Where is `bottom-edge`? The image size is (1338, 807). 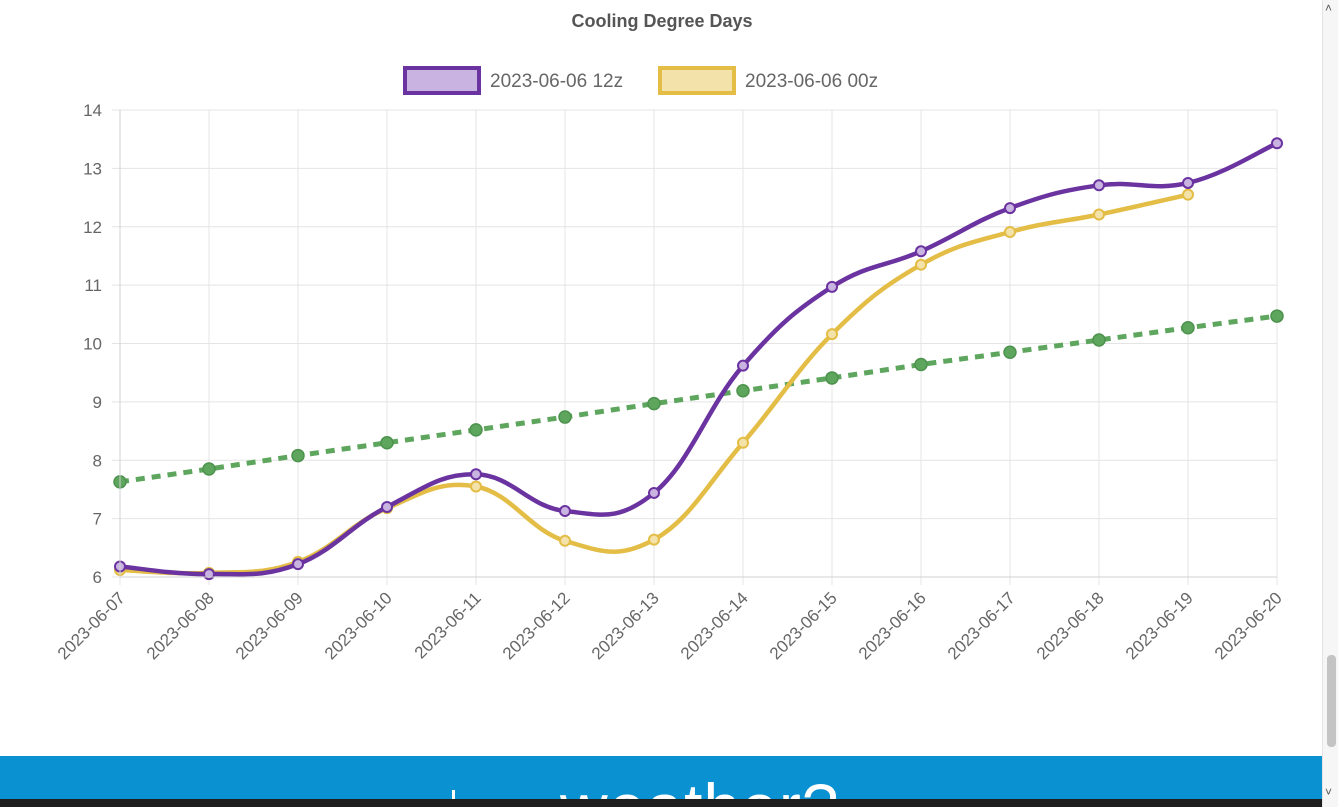 bottom-edge is located at coordinates (661, 803).